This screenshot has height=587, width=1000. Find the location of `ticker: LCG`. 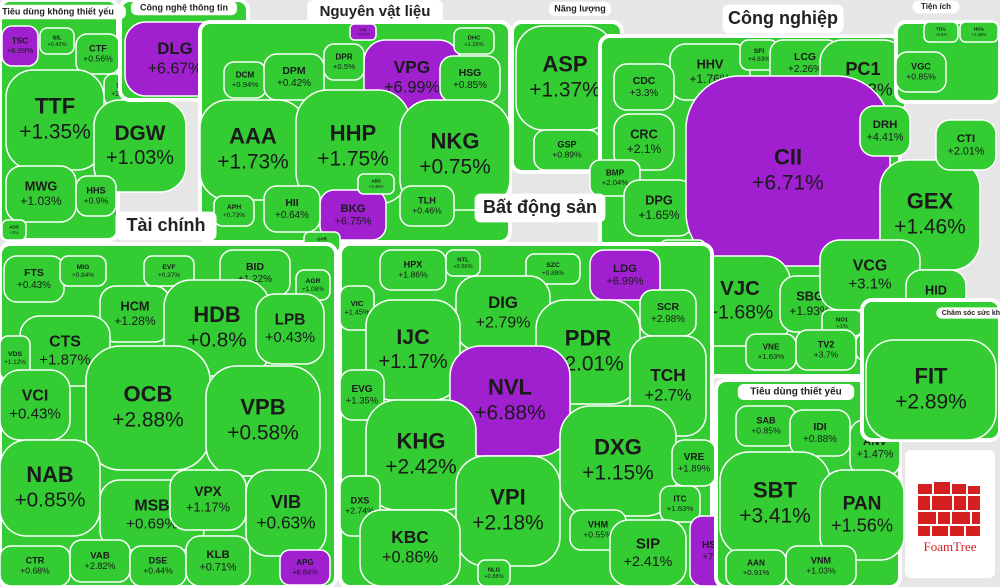

ticker: LCG is located at coordinates (805, 57).